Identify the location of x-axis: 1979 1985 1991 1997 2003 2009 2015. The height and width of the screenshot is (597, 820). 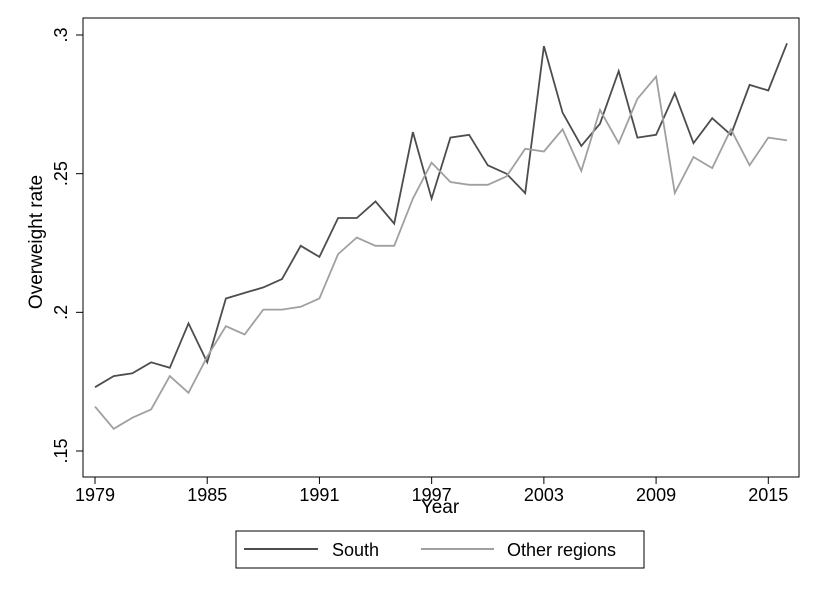
(437, 490).